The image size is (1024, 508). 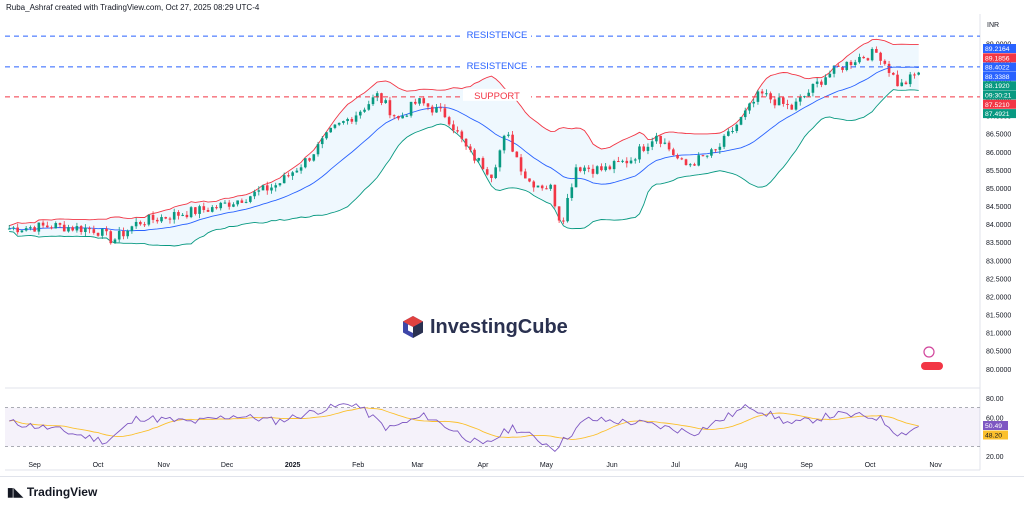 I want to click on tradingview-logo: ▮◣ TradingView, so click(x=52, y=492).